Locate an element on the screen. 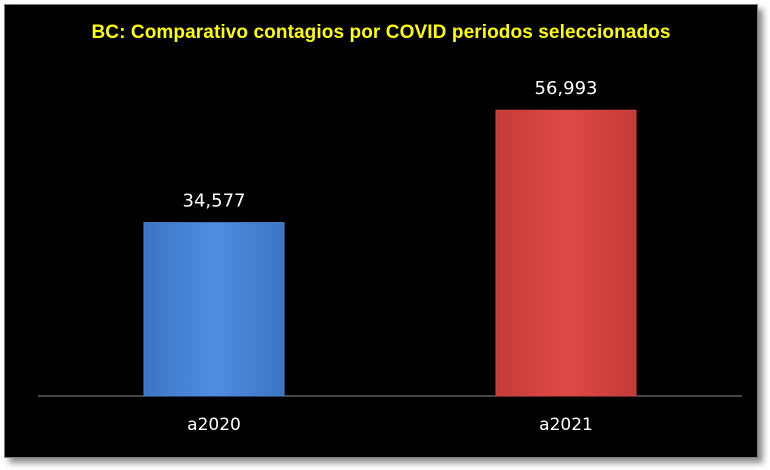 This screenshot has width=770, height=470. data-label-a2020: 34,577 is located at coordinates (214, 201).